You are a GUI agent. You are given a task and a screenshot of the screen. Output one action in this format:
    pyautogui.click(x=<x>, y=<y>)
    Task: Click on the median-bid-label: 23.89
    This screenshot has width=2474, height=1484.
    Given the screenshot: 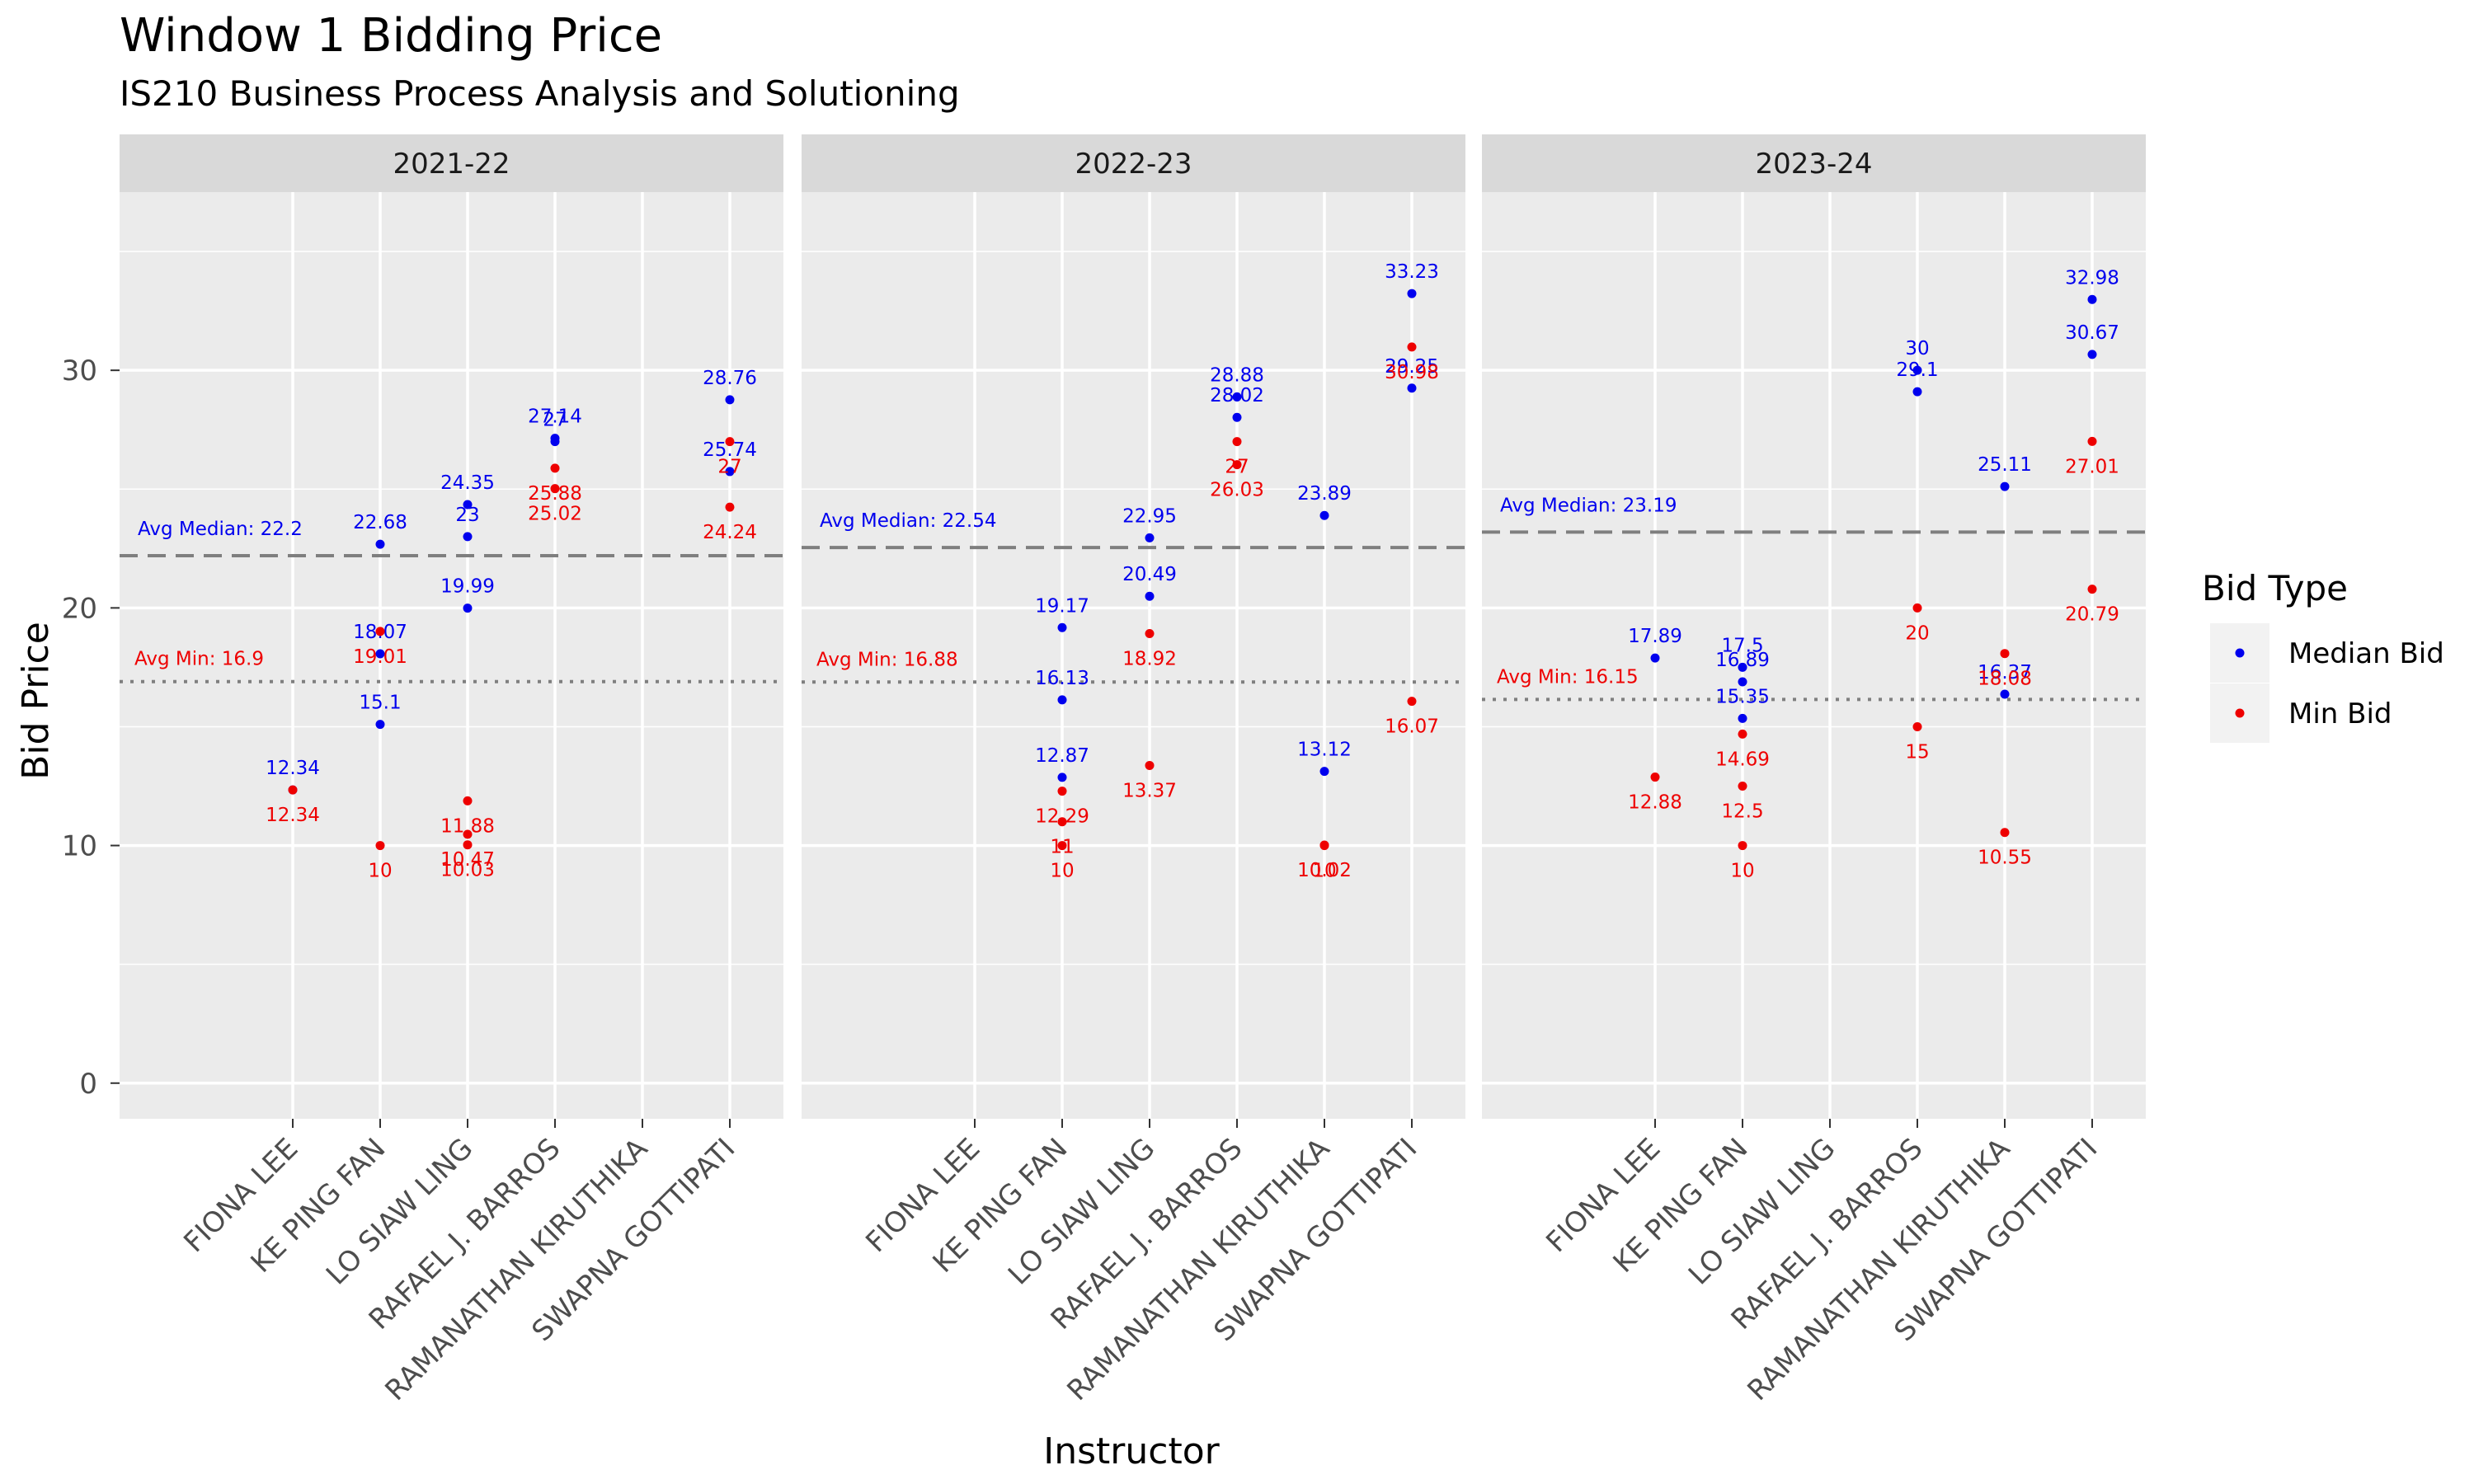 What is the action you would take?
    pyautogui.click(x=1324, y=494)
    